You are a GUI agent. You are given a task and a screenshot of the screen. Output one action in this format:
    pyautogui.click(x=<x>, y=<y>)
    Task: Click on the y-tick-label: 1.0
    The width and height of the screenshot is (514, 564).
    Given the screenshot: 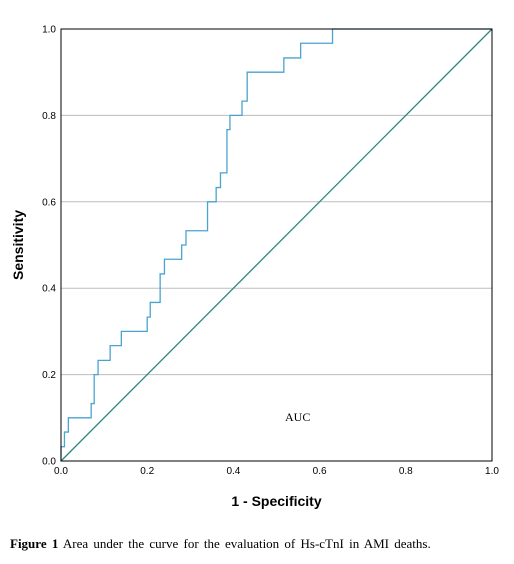 What is the action you would take?
    pyautogui.click(x=49, y=30)
    